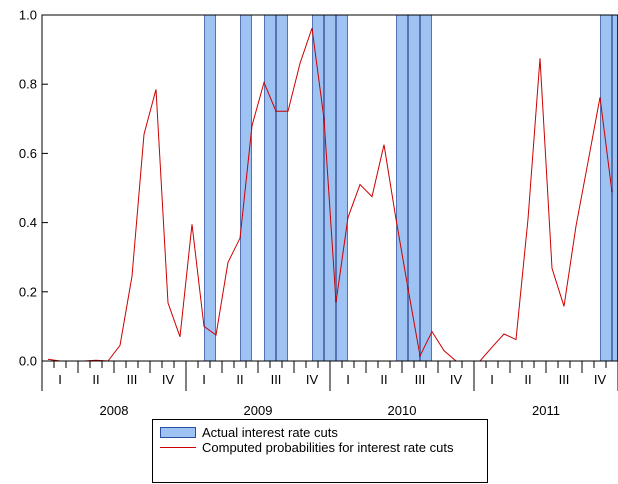 Image resolution: width=618 pixels, height=484 pixels. Describe the element at coordinates (546, 410) in the screenshot. I see `x-year-label: 2011` at that location.